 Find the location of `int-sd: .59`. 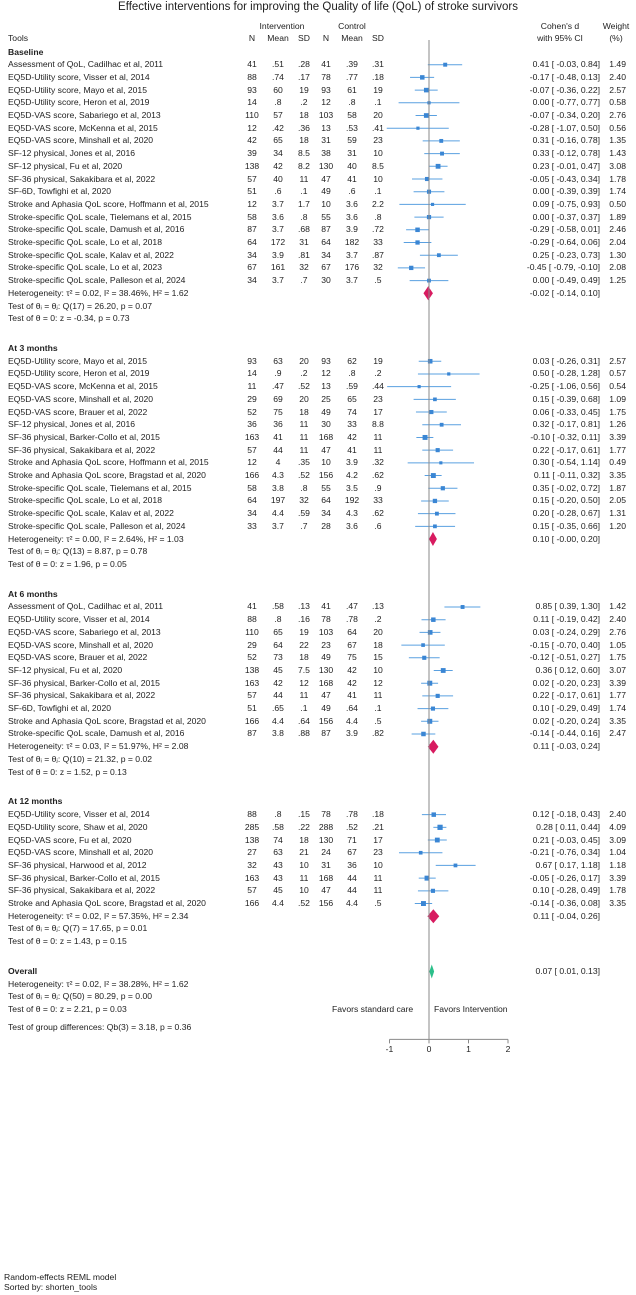

int-sd: .59 is located at coordinates (304, 513).